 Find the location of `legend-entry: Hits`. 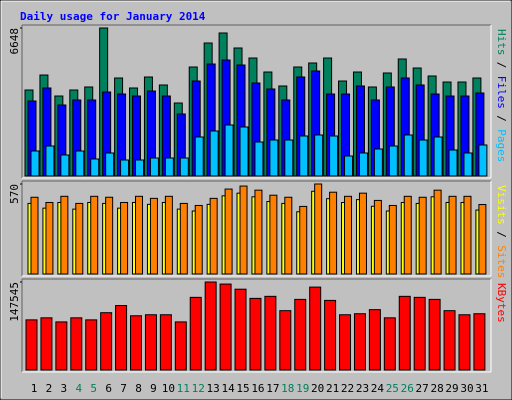

legend-entry: Hits is located at coordinates (501, 42).